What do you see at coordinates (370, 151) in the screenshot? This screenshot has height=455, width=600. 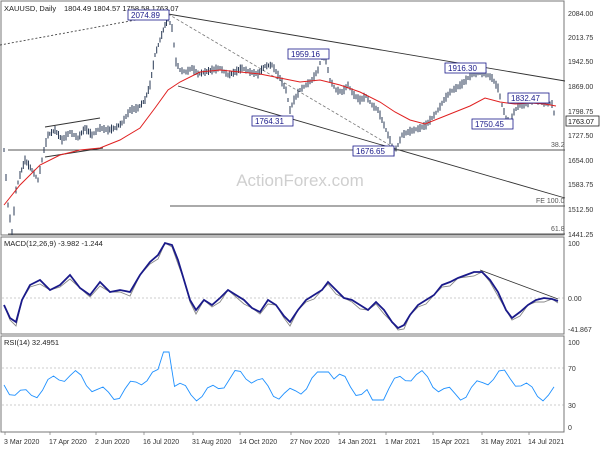 I see `annotation-label: 1676.65` at bounding box center [370, 151].